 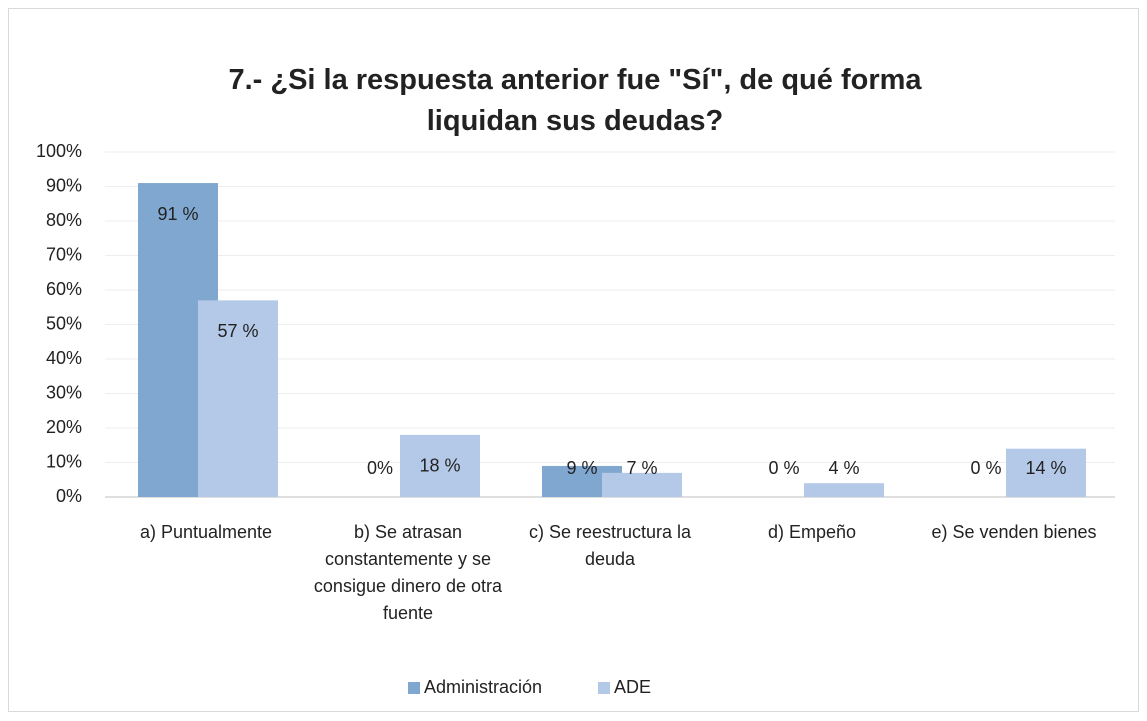 I want to click on y-tick-label: 70%, so click(x=64, y=254).